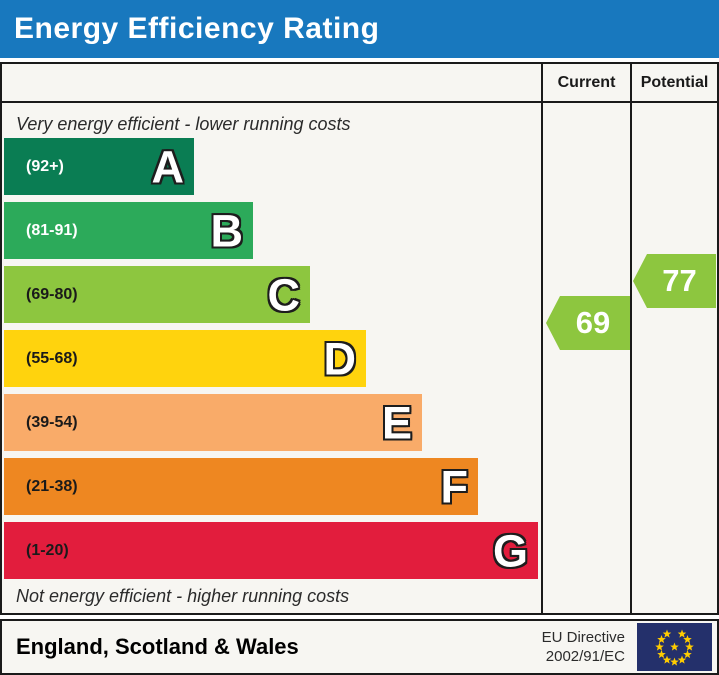  What do you see at coordinates (284, 294) in the screenshot?
I see `band-c-letter: C` at bounding box center [284, 294].